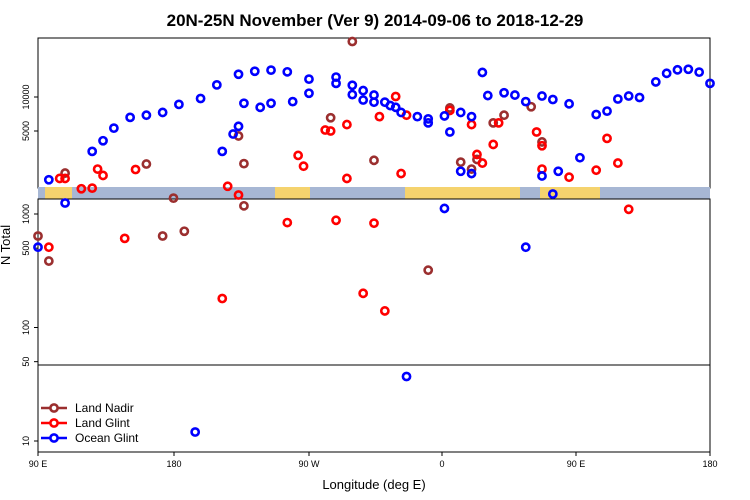 The image size is (750, 500). What do you see at coordinates (26, 248) in the screenshot?
I see `y-tick-label: 500` at bounding box center [26, 248].